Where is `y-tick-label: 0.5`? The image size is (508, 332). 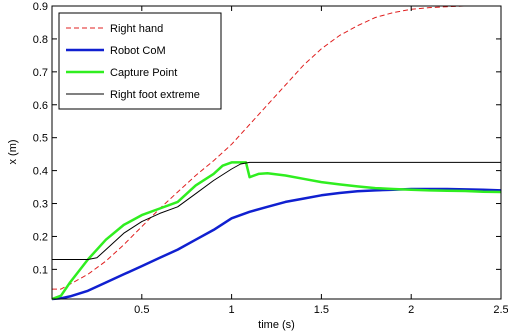
y-tick-label: 0.5 is located at coordinates (40, 139).